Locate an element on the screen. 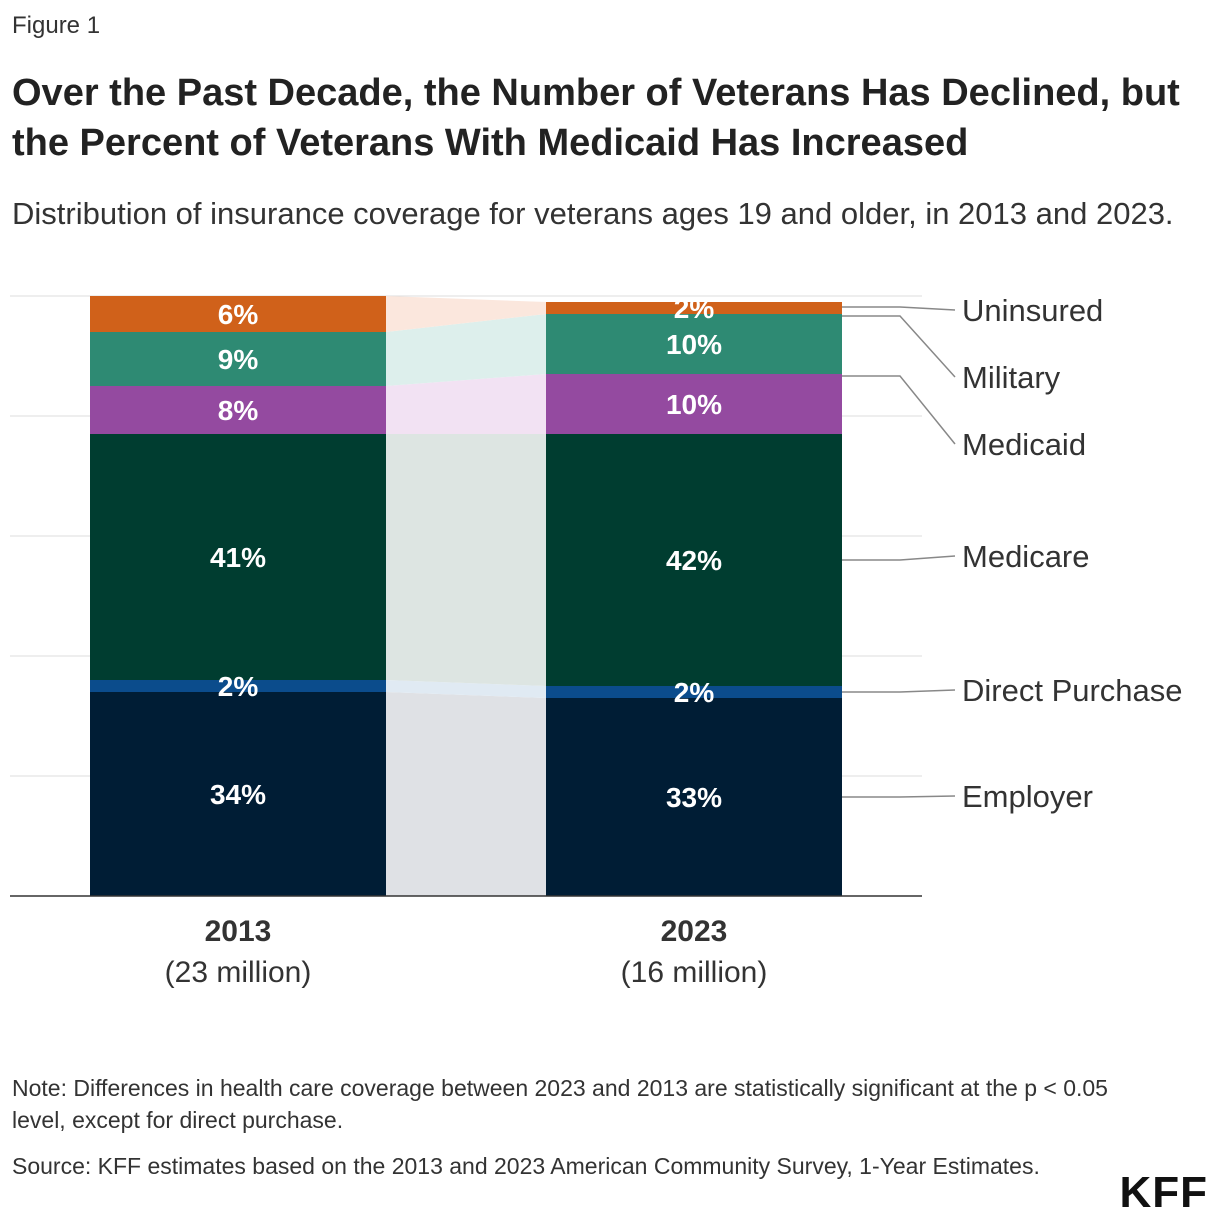 Image resolution: width=1220 pixels, height=1226 pixels. leader-line-direct-purchase is located at coordinates (899, 691).